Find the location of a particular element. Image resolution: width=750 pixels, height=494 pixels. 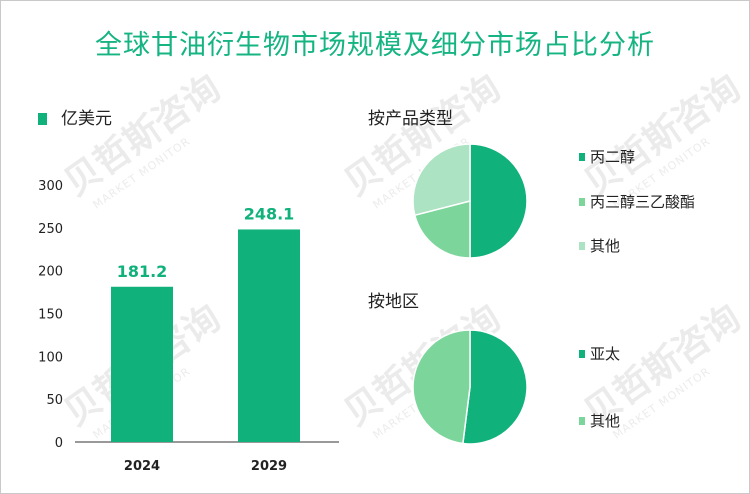

y-tick-label: 200 is located at coordinates (50, 272).